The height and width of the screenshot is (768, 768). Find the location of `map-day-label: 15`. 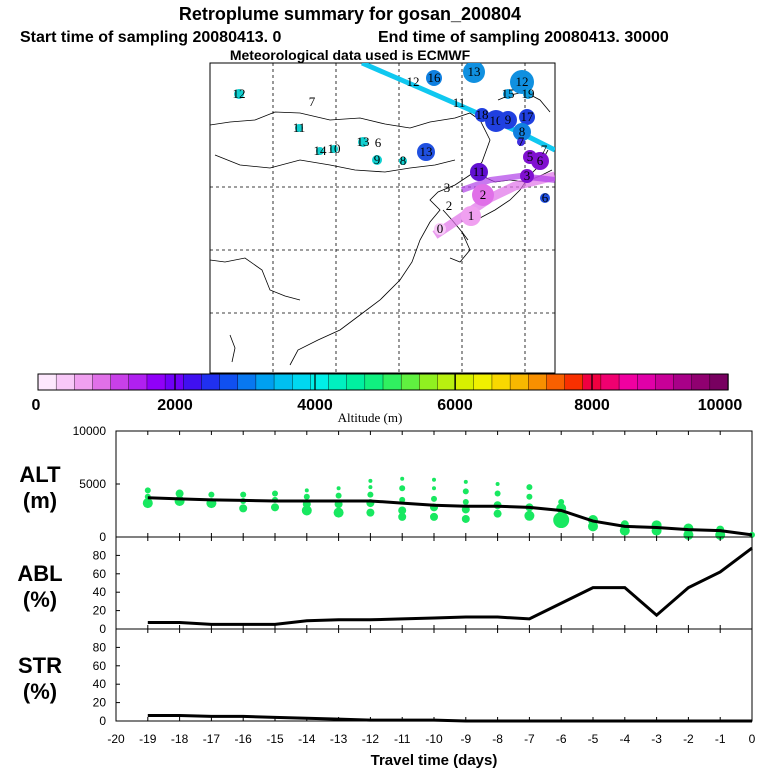

map-day-label: 15 is located at coordinates (508, 93).